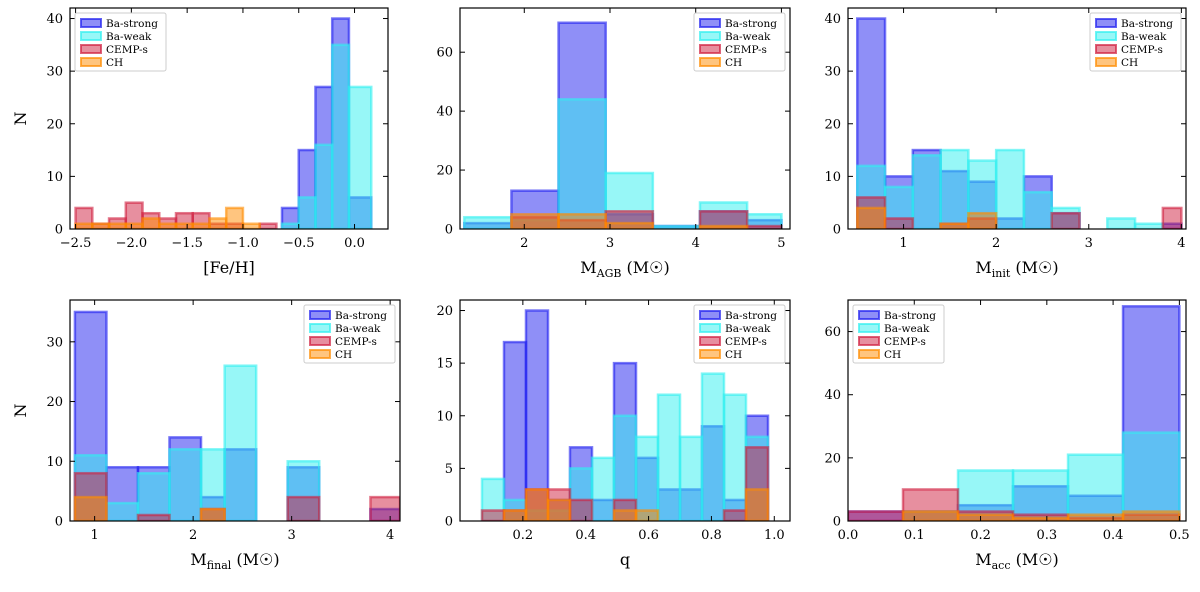 Image resolution: width=1200 pixels, height=592 pixels. I want to click on y-tick-label: 60, so click(444, 53).